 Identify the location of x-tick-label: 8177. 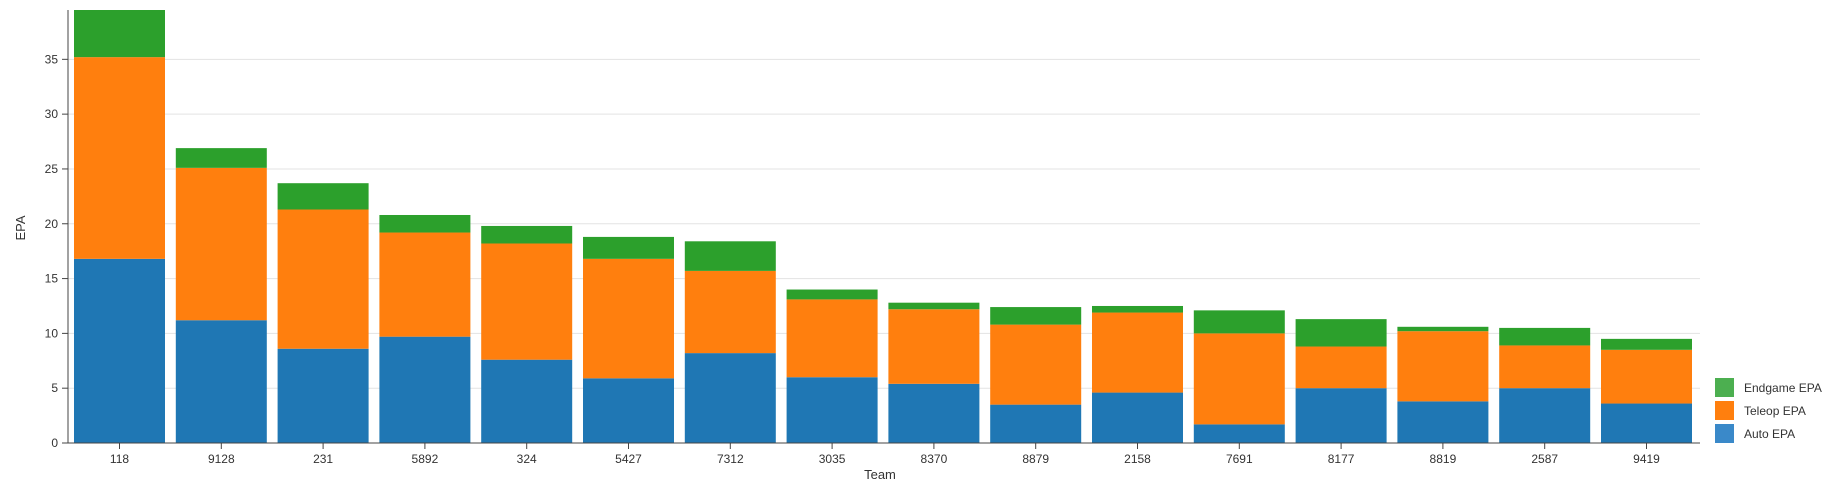
(1341, 459).